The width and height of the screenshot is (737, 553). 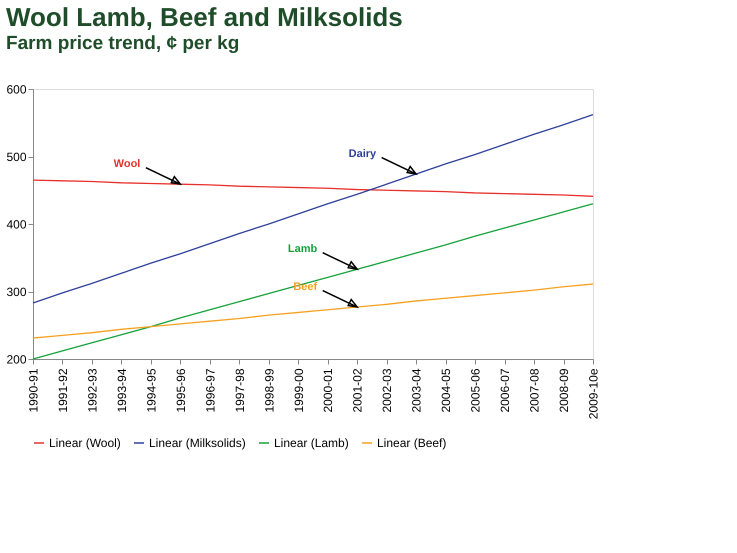 I want to click on x-tick-label: 2002-03, so click(x=387, y=390).